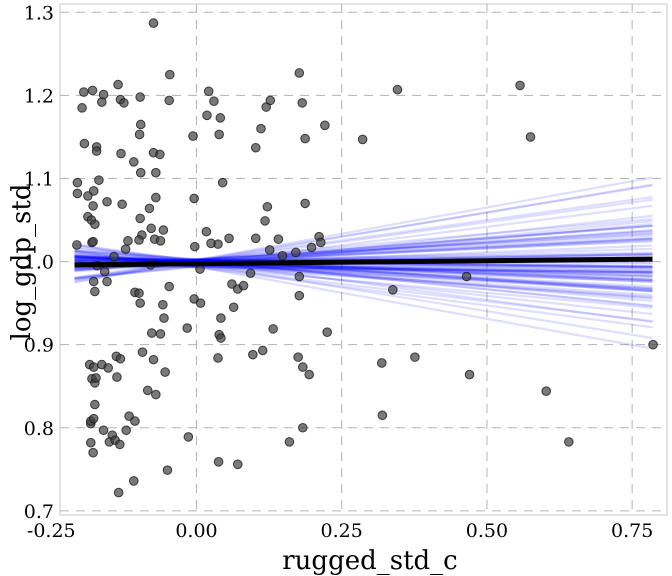  What do you see at coordinates (340, 531) in the screenshot?
I see `x-tick-labels: -0.25 0.00 0.25 0.50 0.75` at bounding box center [340, 531].